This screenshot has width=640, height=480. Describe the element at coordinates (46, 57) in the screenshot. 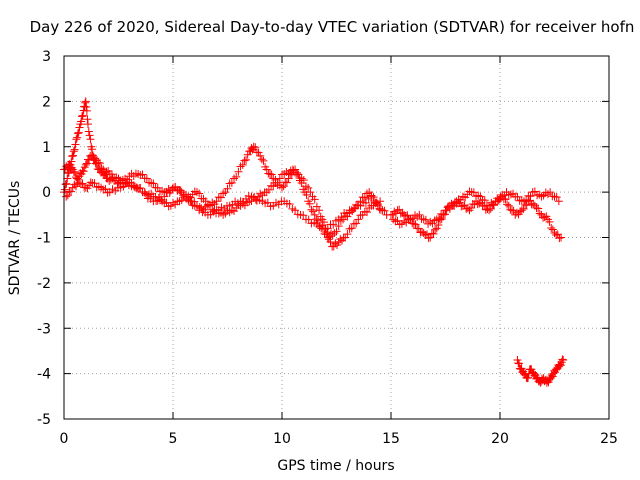

I see `y-tick-label: 3` at that location.